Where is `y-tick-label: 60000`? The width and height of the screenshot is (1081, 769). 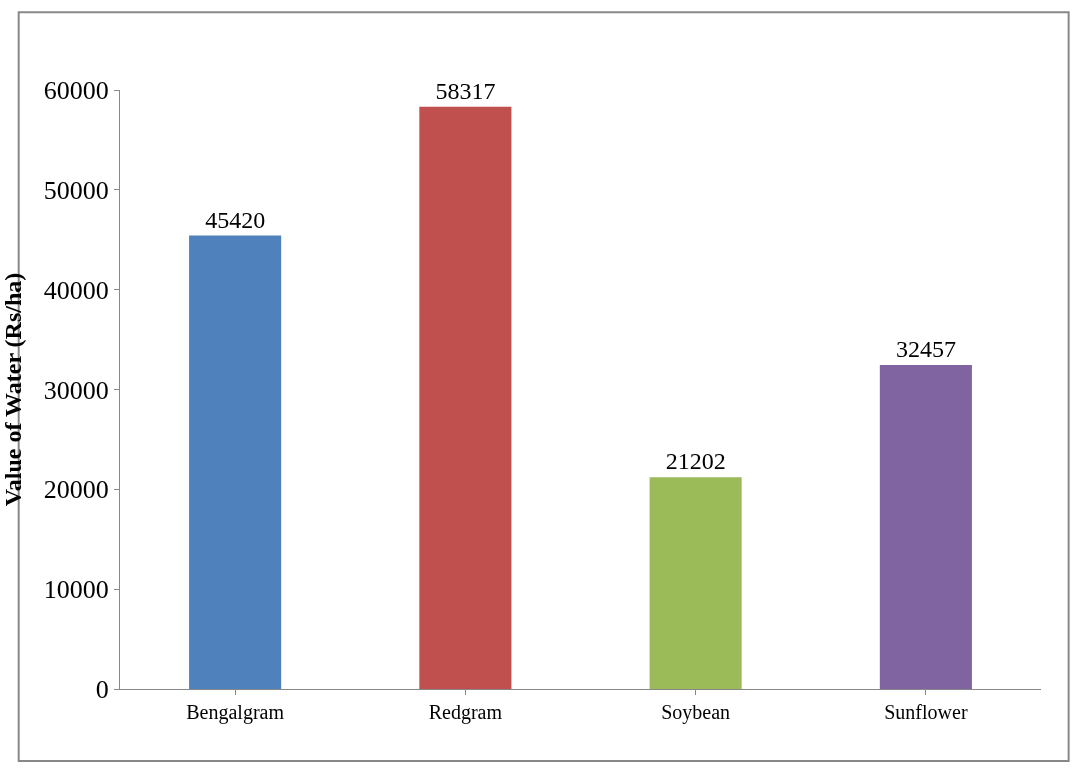
y-tick-label: 60000 is located at coordinates (76, 91).